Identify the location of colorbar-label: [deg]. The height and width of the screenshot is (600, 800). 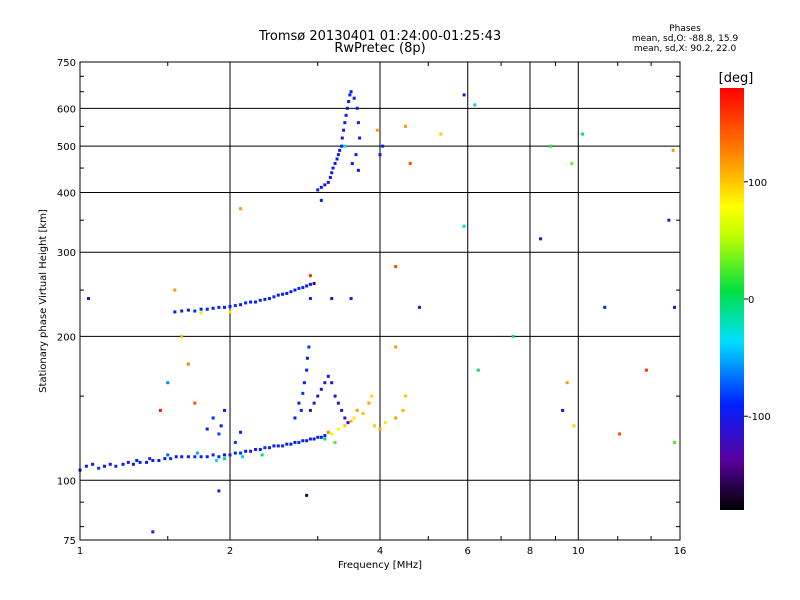
(736, 78).